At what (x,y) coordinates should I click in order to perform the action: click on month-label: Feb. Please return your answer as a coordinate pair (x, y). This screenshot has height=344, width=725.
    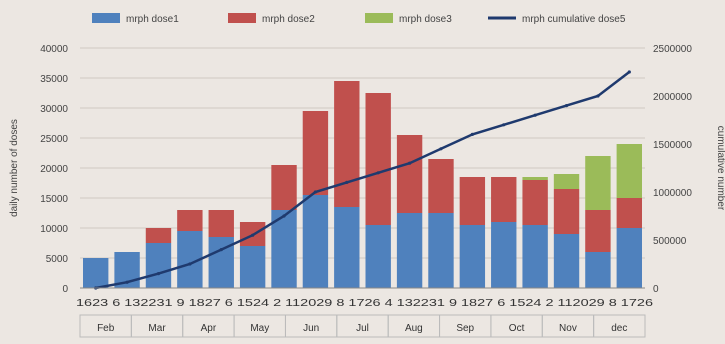
    Looking at the image, I should click on (106, 328).